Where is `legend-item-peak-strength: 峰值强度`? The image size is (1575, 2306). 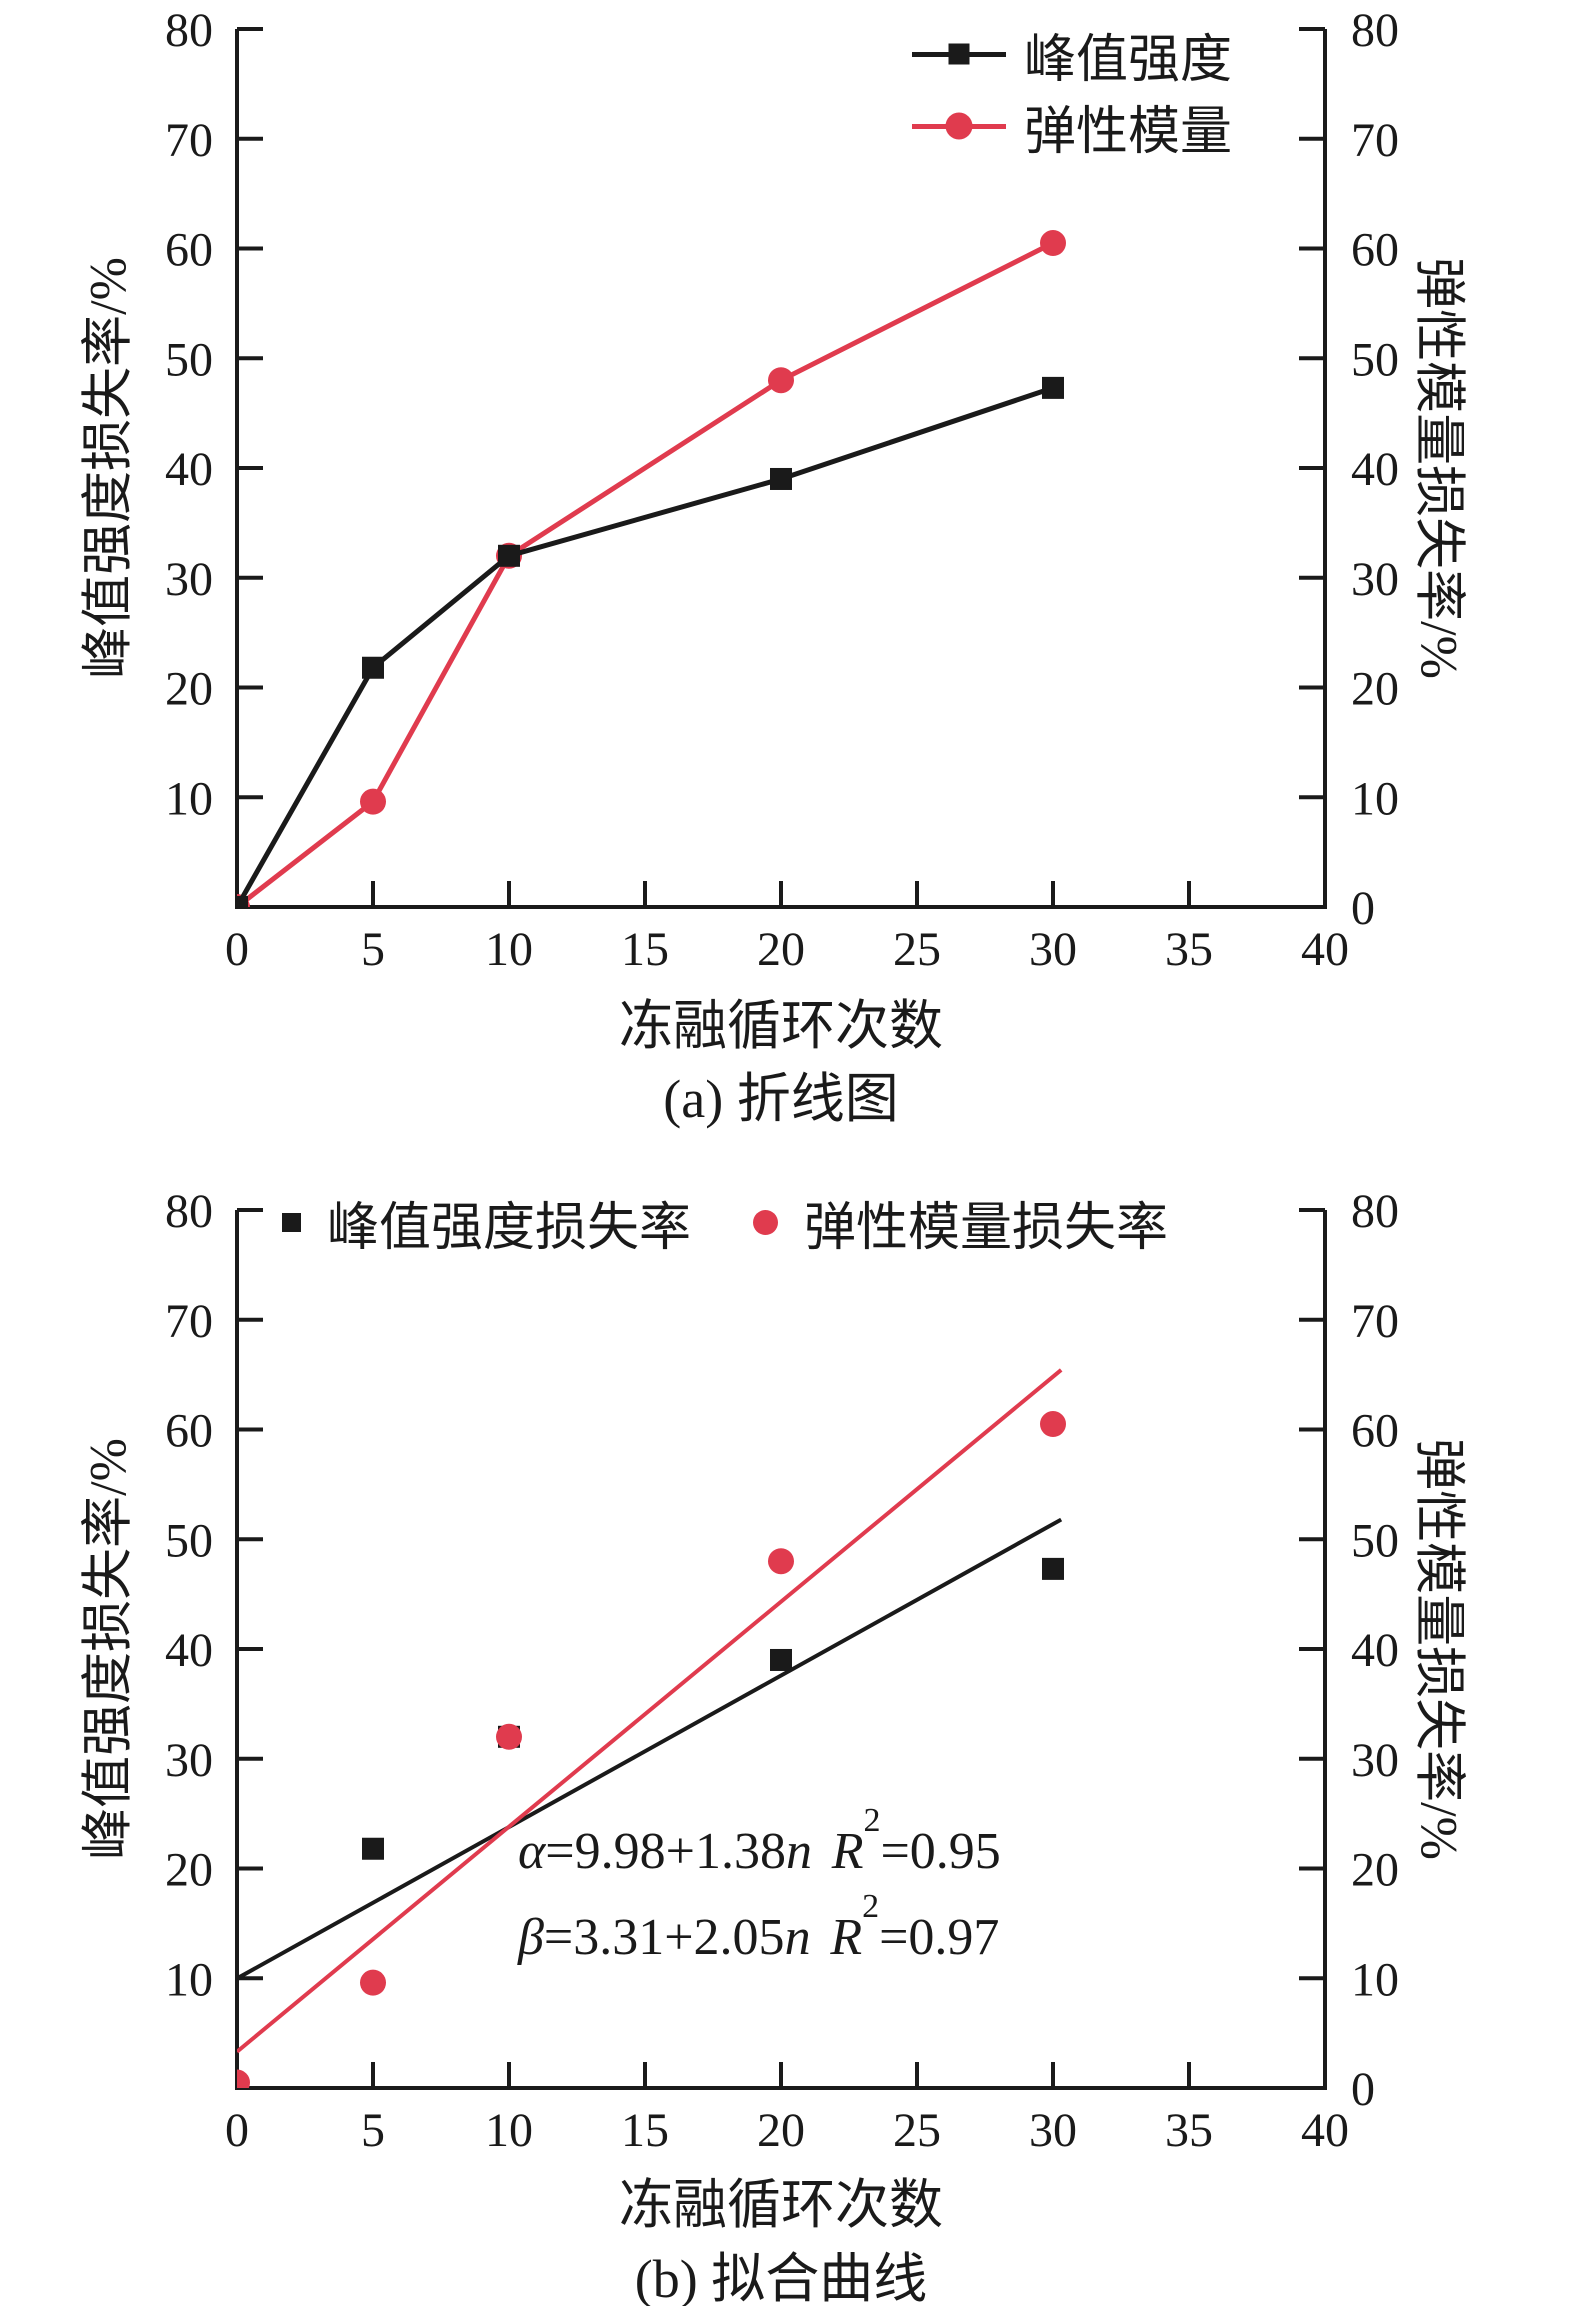 legend-item-peak-strength: 峰值强度 is located at coordinates (1072, 54).